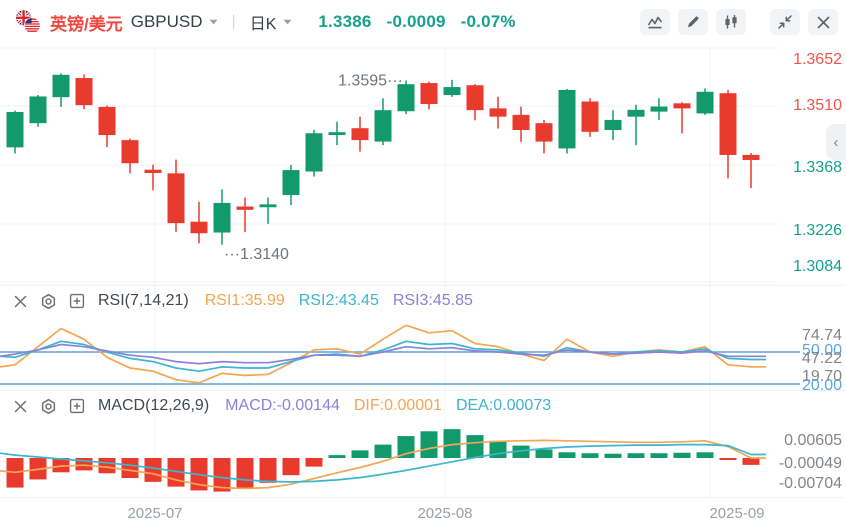 This screenshot has width=846, height=530. What do you see at coordinates (166, 21) in the screenshot?
I see `symbol-label: GBPUSD` at bounding box center [166, 21].